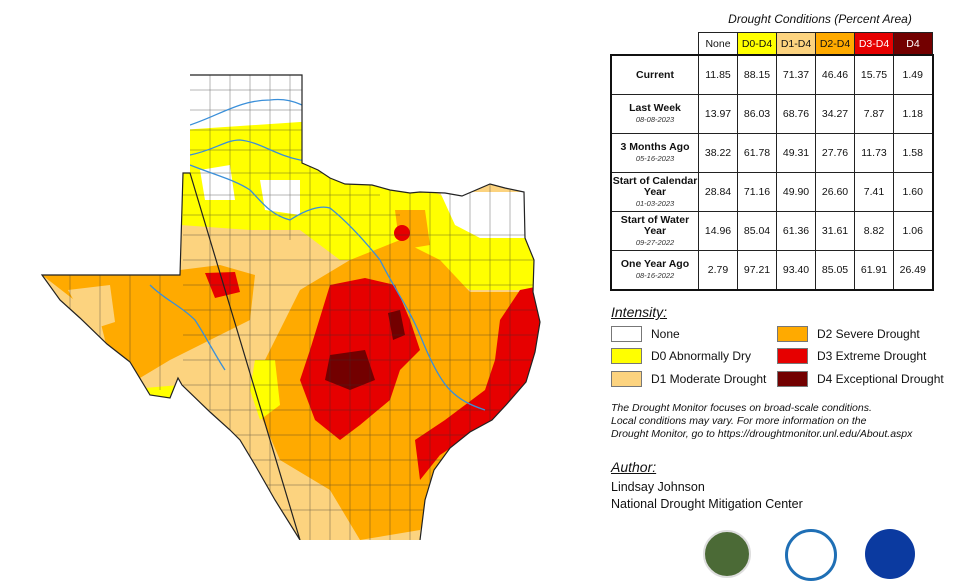 The height and width of the screenshot is (581, 960). I want to click on col-none: None, so click(718, 44).